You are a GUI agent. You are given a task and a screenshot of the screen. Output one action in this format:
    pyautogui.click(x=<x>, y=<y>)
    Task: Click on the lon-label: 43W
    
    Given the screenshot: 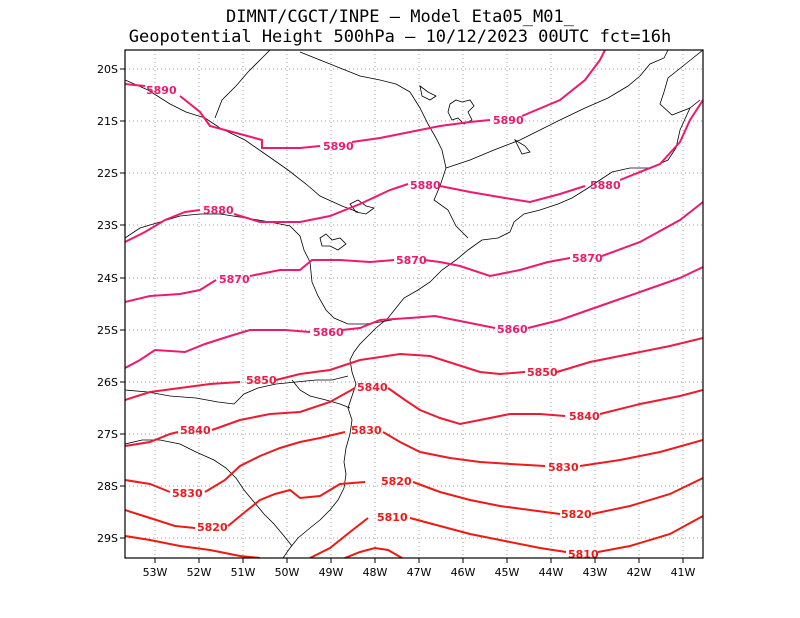 What is the action you would take?
    pyautogui.click(x=595, y=572)
    